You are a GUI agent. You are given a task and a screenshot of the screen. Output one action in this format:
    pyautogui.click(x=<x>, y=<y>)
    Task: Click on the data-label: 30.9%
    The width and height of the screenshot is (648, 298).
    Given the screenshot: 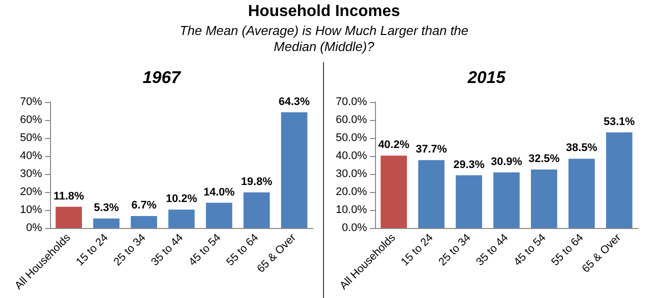 What is the action you would take?
    pyautogui.click(x=506, y=162)
    